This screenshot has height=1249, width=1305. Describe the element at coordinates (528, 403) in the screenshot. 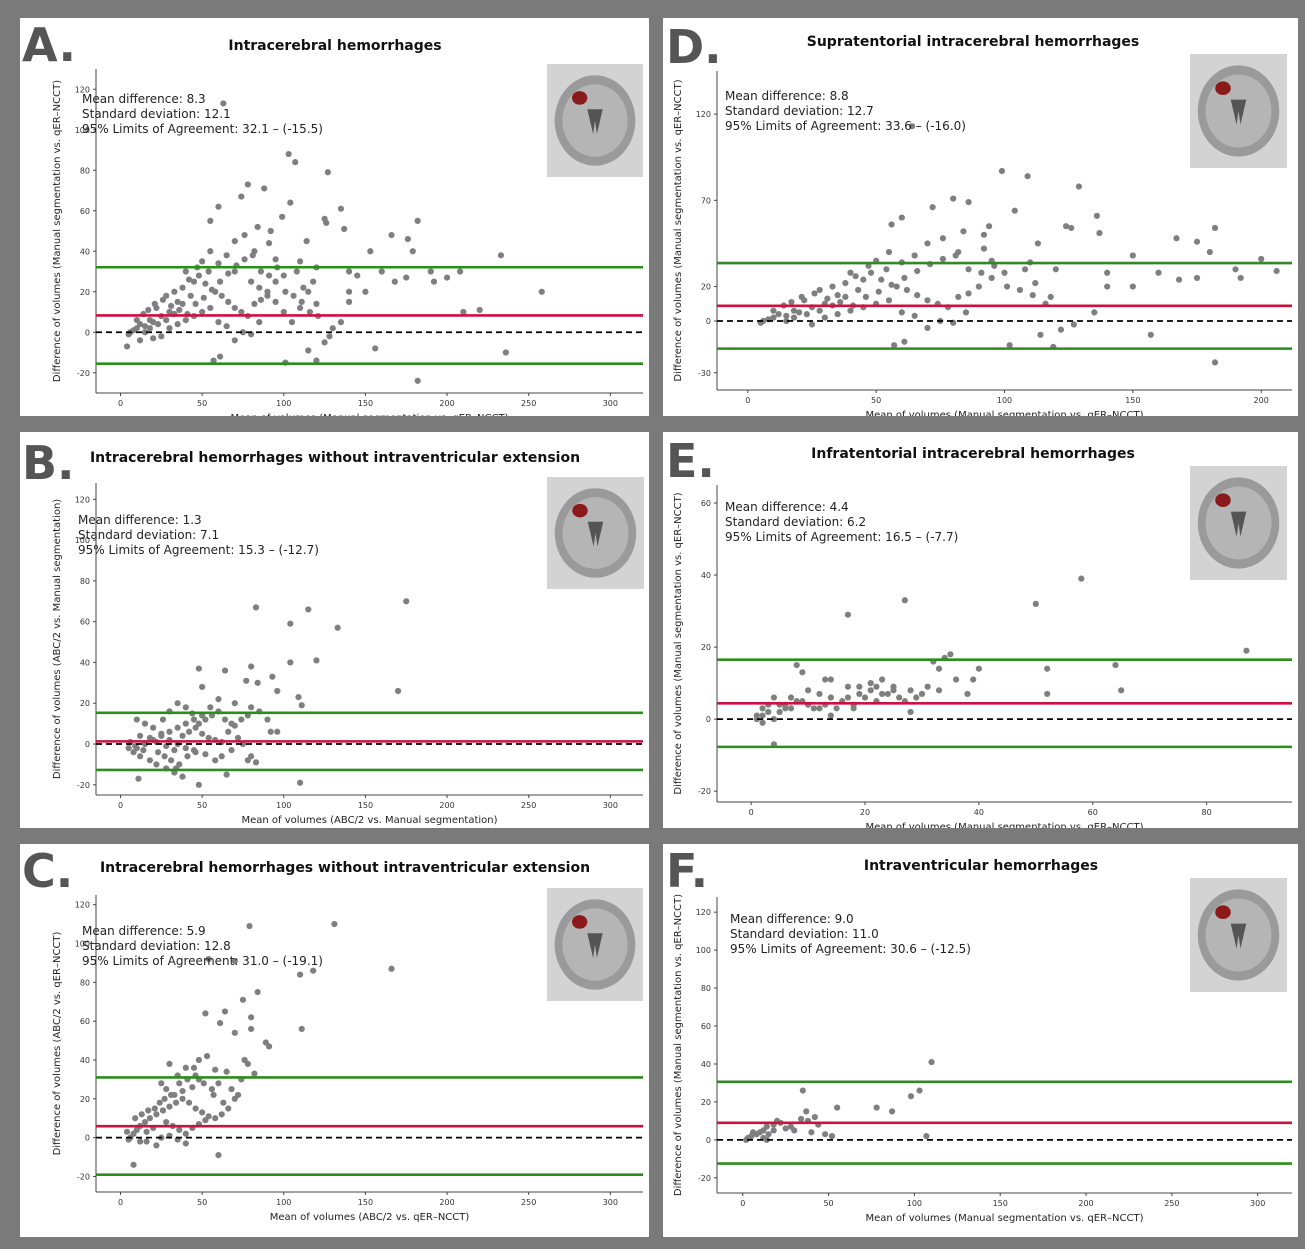

I see `x-tick-label: 250` at that location.